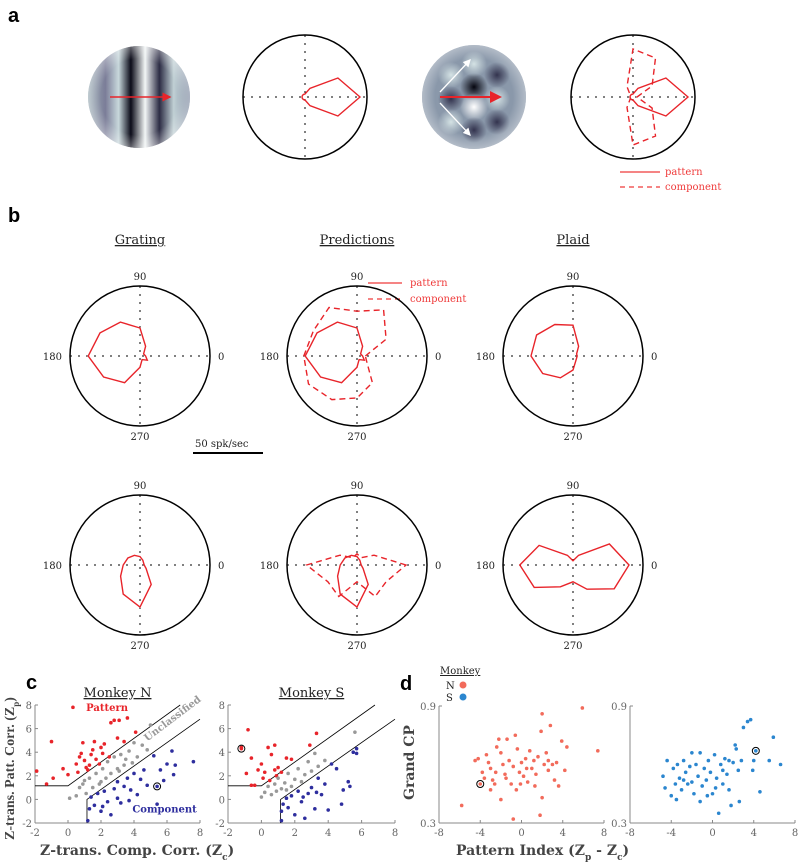 Image resolution: width=798 pixels, height=862 pixels. What do you see at coordinates (222, 800) in the screenshot?
I see `y-tick-label: 0` at bounding box center [222, 800].